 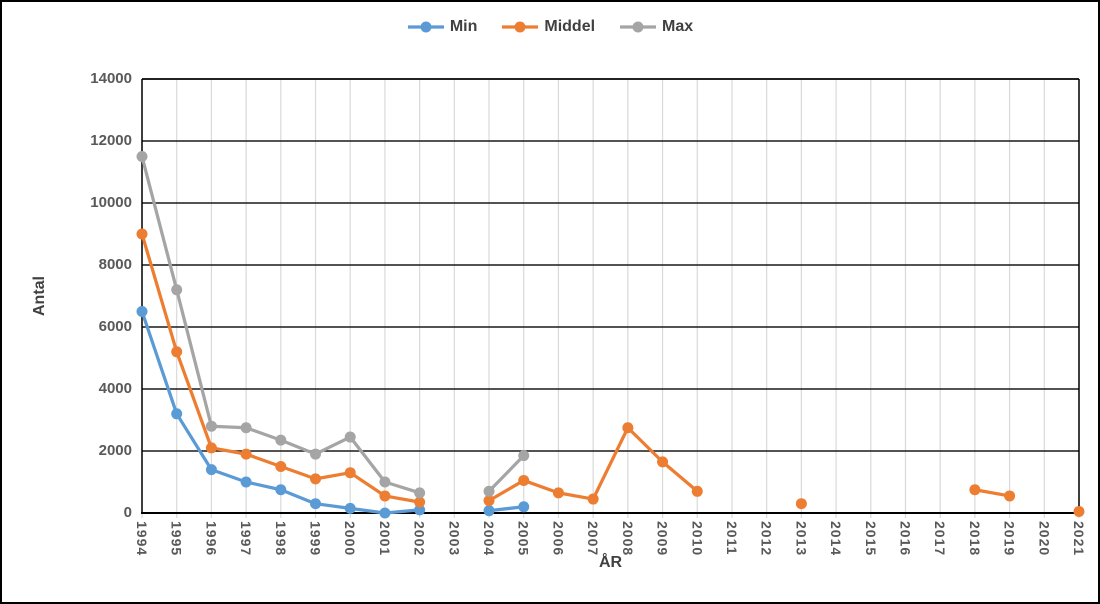 What do you see at coordinates (111, 140) in the screenshot?
I see `y-tick-label: 12000` at bounding box center [111, 140].